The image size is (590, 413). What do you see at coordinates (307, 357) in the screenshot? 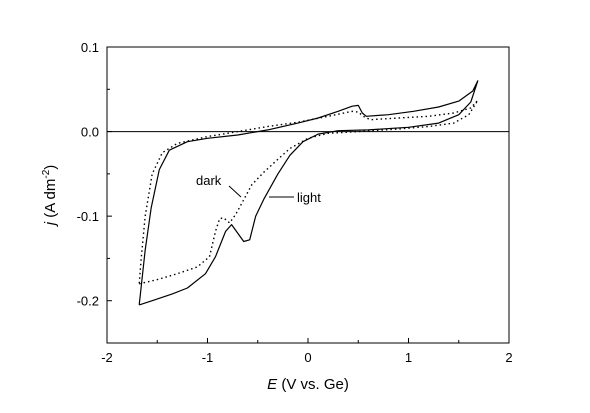
I see `x-tick-label: 0` at bounding box center [307, 357].